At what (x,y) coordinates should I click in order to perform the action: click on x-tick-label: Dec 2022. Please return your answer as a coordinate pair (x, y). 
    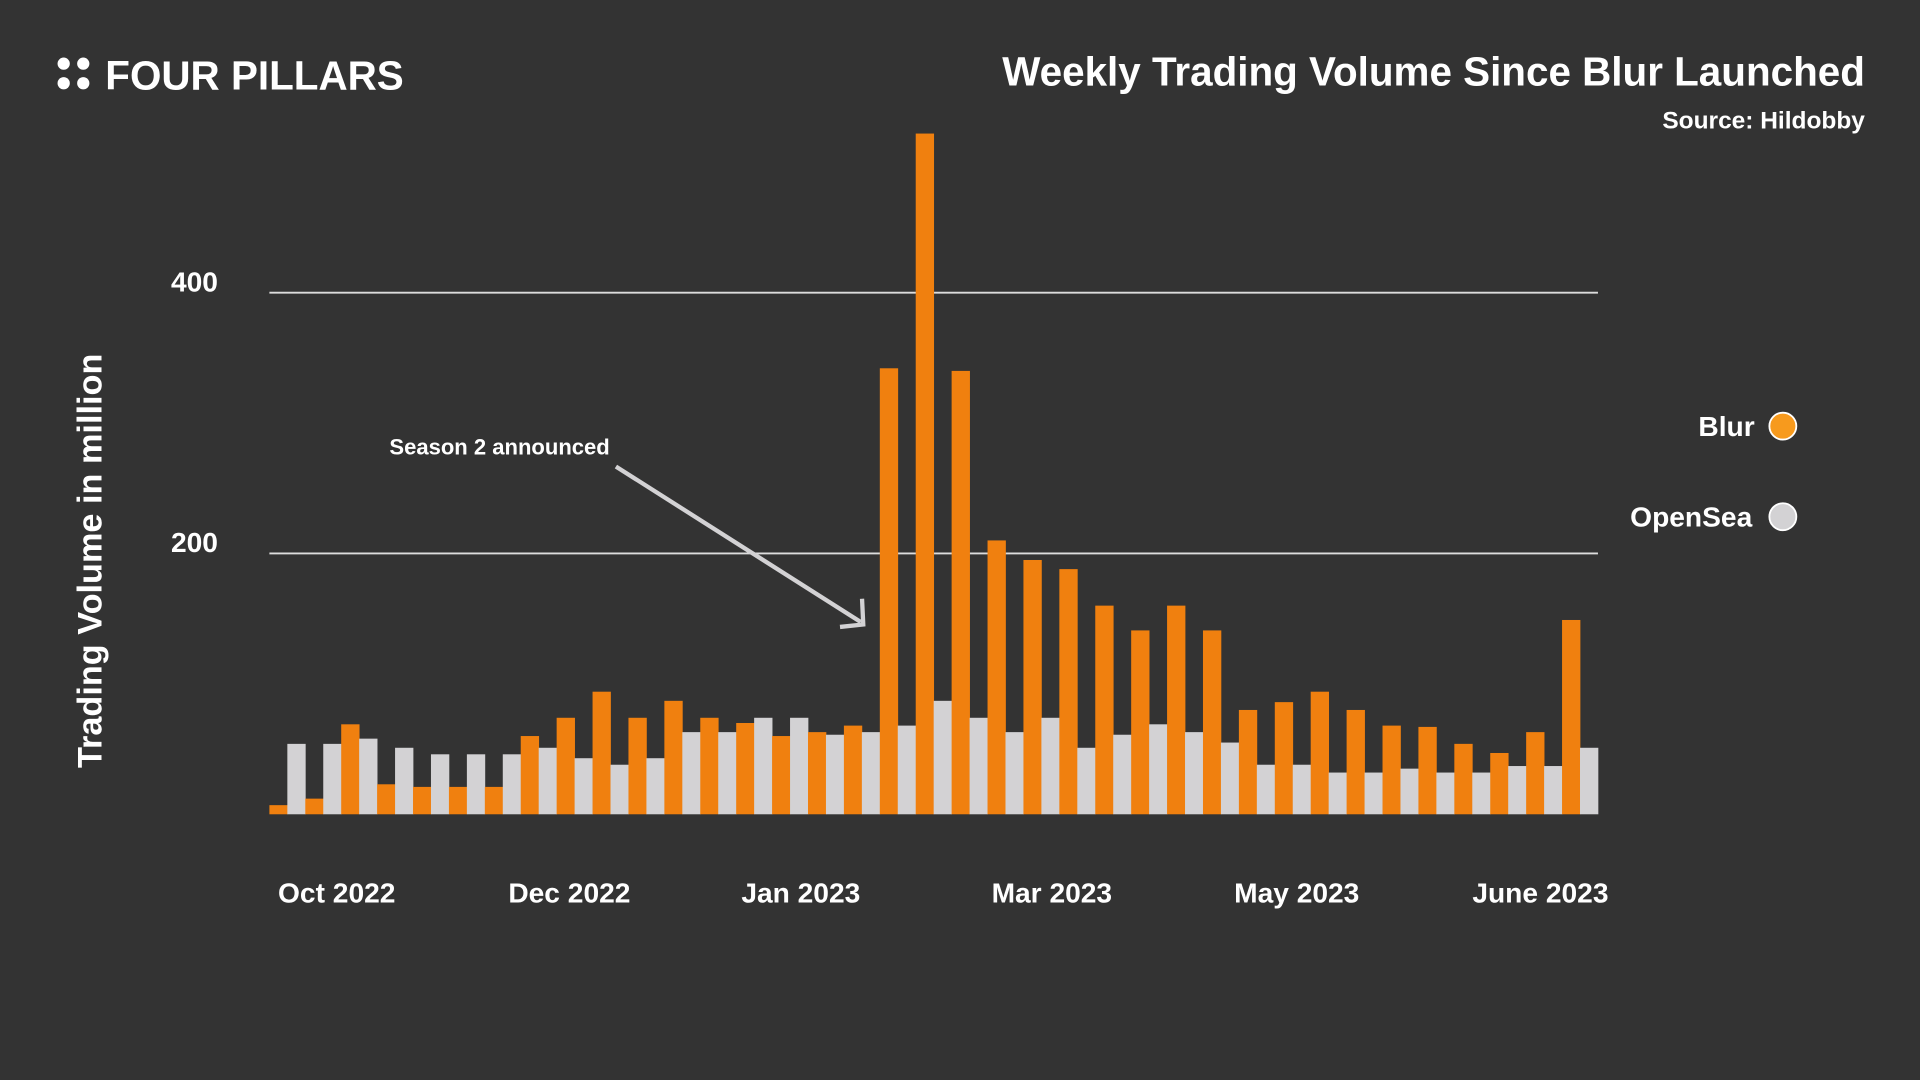
    Looking at the image, I should click on (569, 892).